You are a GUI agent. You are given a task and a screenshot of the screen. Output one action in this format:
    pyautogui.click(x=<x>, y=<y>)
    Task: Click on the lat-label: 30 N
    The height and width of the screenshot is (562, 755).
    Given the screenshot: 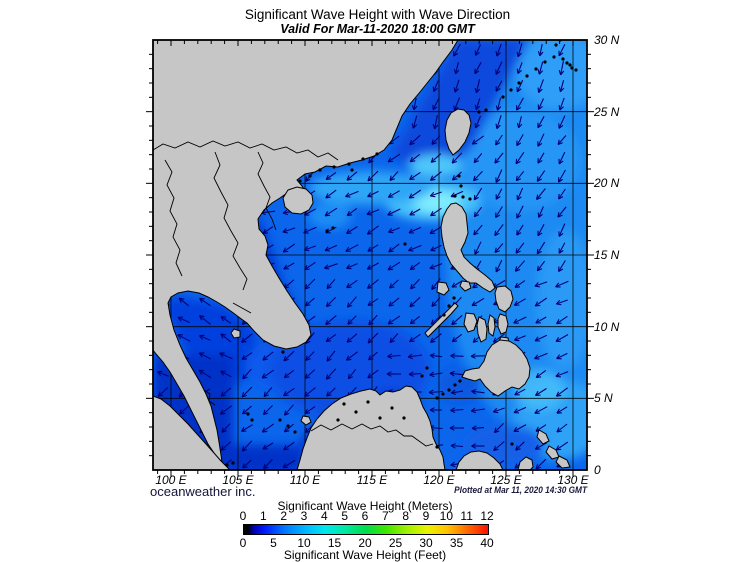 What is the action you would take?
    pyautogui.click(x=606, y=40)
    